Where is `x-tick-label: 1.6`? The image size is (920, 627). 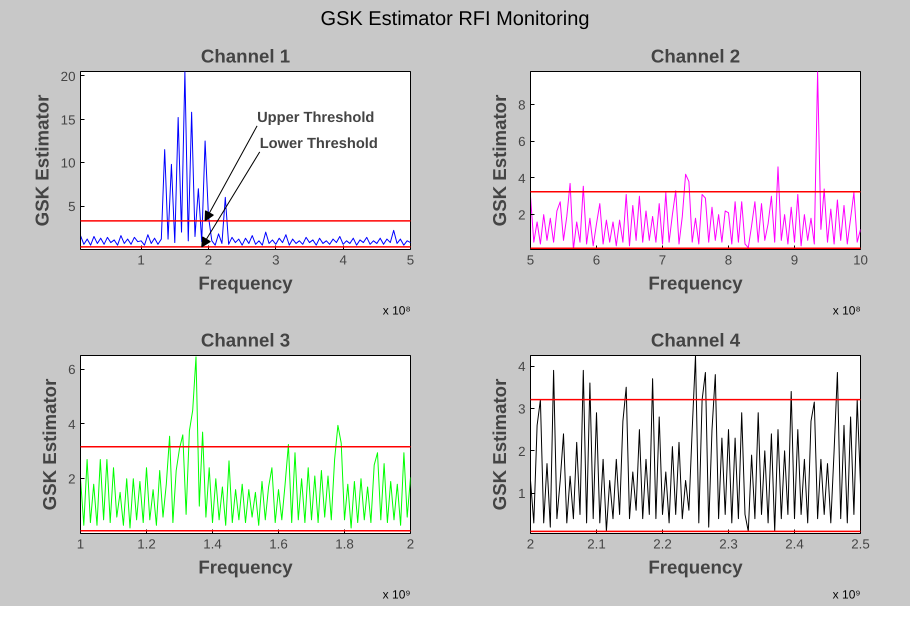 x-tick-label: 1.6 is located at coordinates (278, 544).